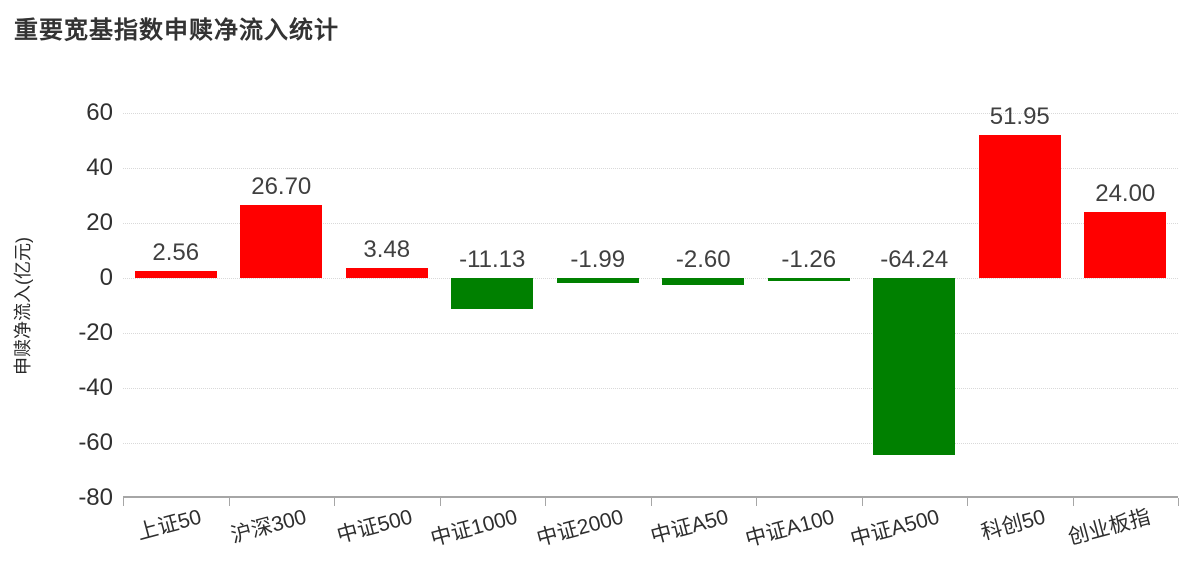 The image size is (1190, 564). What do you see at coordinates (1126, 305) in the screenshot?
I see `category-cell-创业板指: 24.00` at bounding box center [1126, 305].